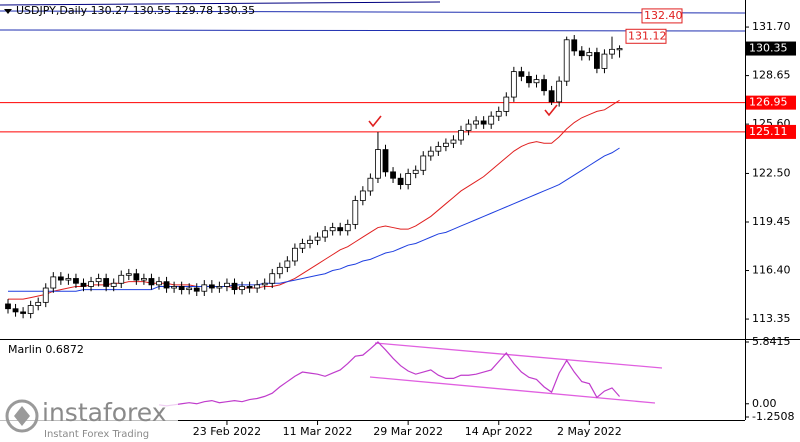  What do you see at coordinates (499, 431) in the screenshot?
I see `x-tick-label: 14 Apr 2022` at bounding box center [499, 431].